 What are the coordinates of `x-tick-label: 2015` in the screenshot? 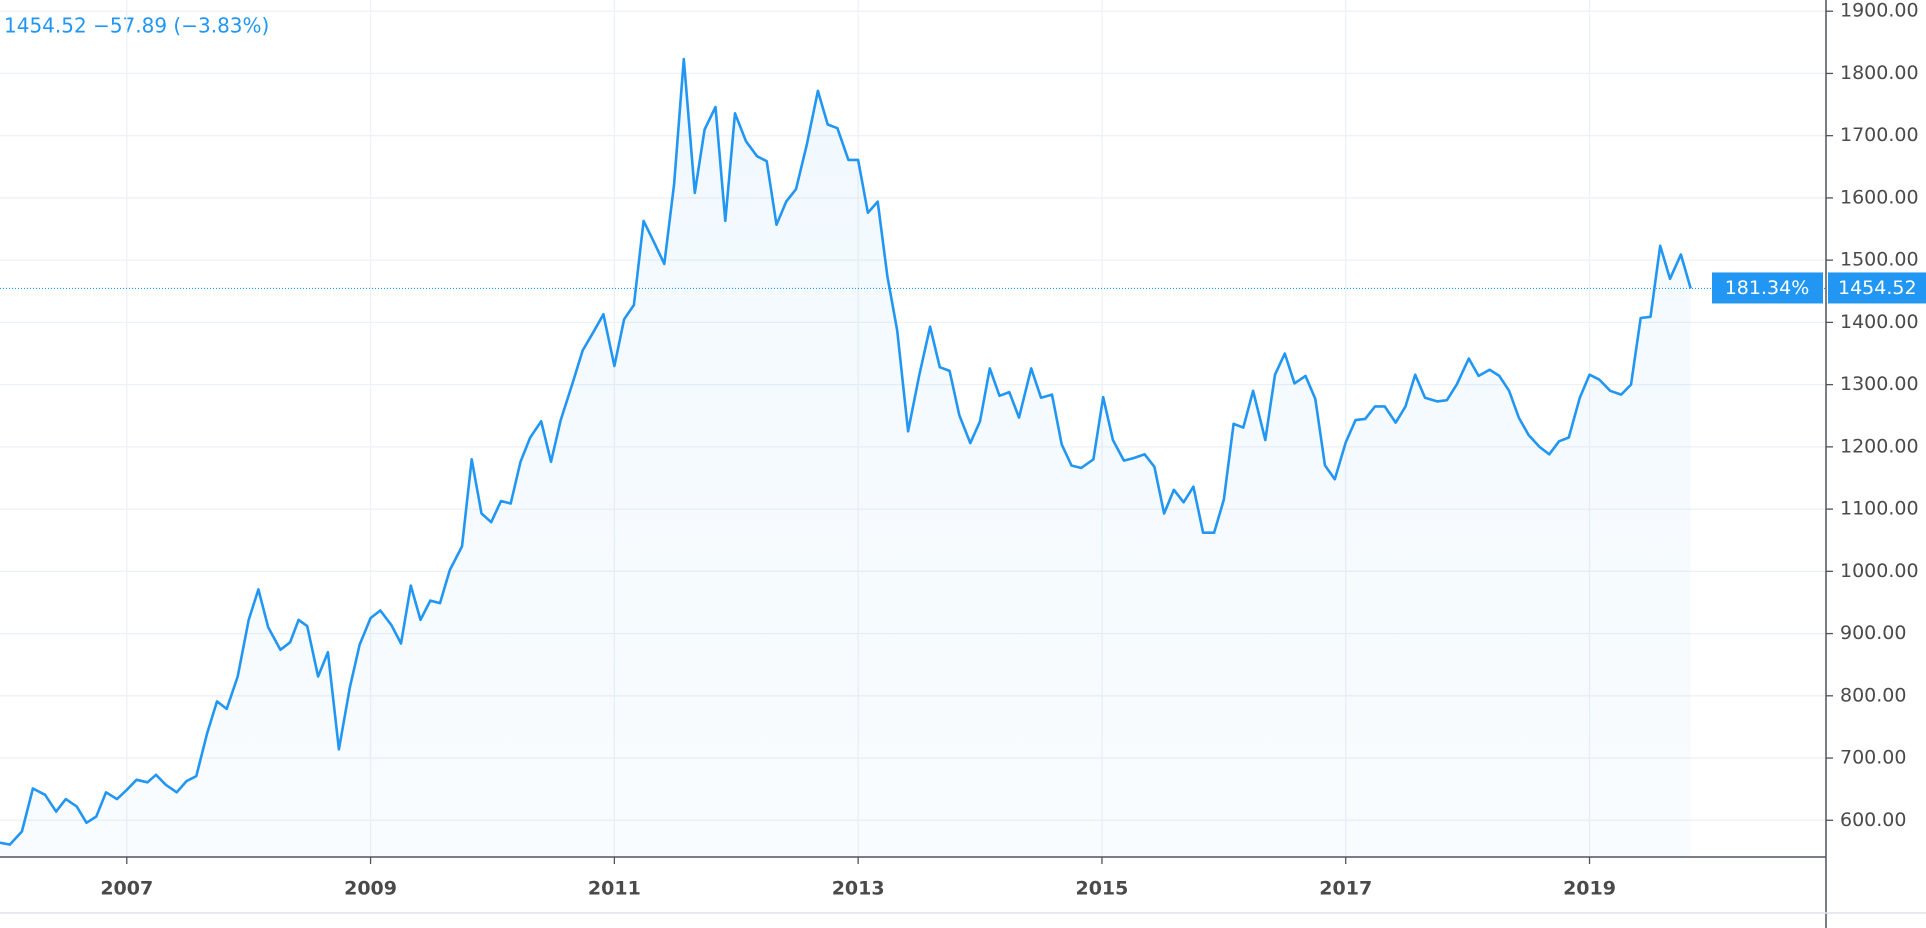 It's located at (1101, 889).